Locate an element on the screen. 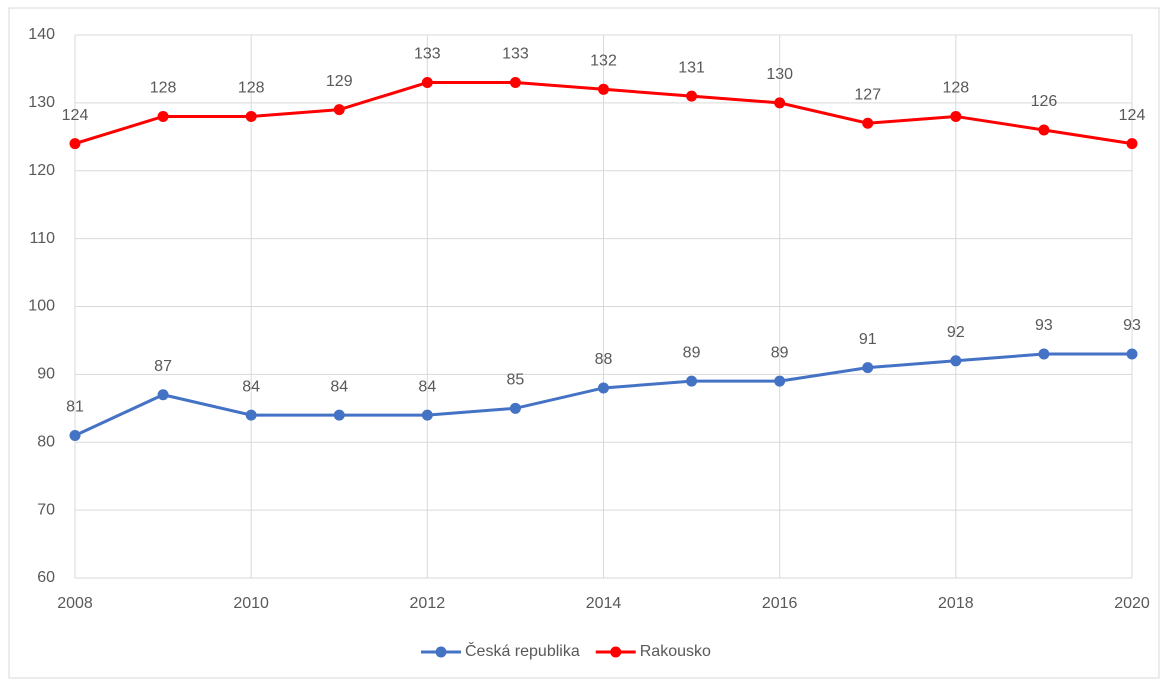 Image resolution: width=1167 pixels, height=684 pixels. x-tick-label: 2016 is located at coordinates (780, 603).